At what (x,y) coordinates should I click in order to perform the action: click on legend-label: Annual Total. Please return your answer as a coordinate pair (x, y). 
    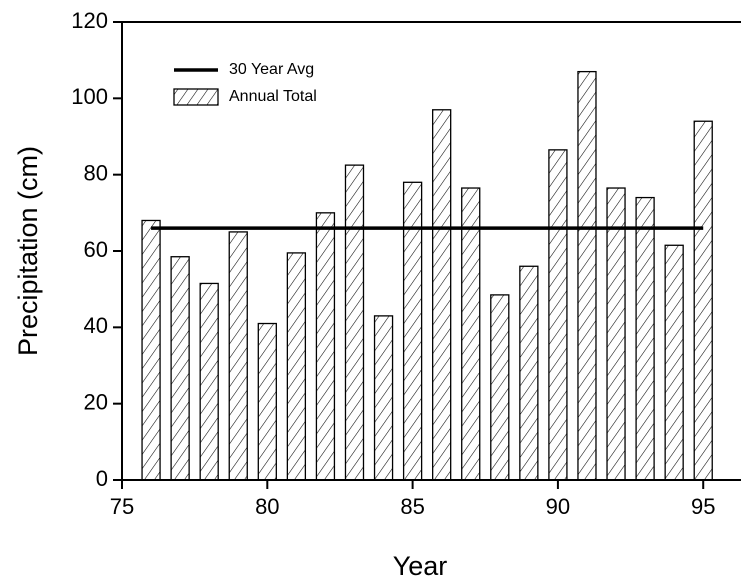
    Looking at the image, I should click on (273, 96).